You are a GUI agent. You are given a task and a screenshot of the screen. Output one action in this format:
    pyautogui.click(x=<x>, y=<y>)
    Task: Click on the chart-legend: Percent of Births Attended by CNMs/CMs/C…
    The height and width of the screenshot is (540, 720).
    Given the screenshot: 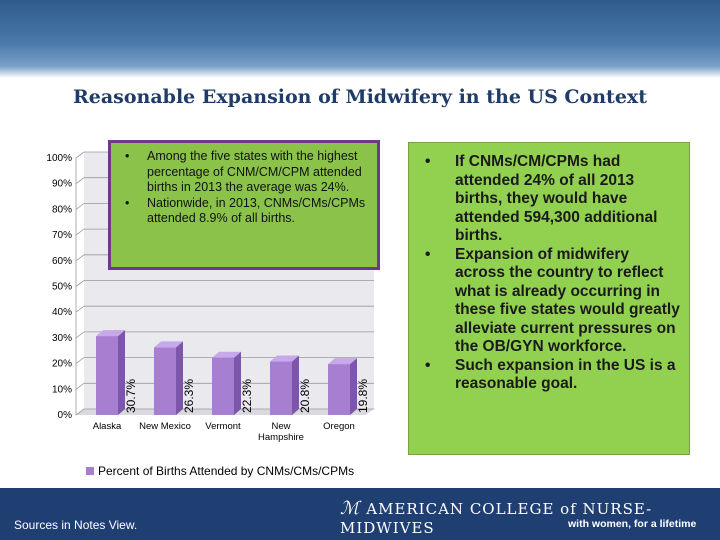 What is the action you would take?
    pyautogui.click(x=220, y=471)
    